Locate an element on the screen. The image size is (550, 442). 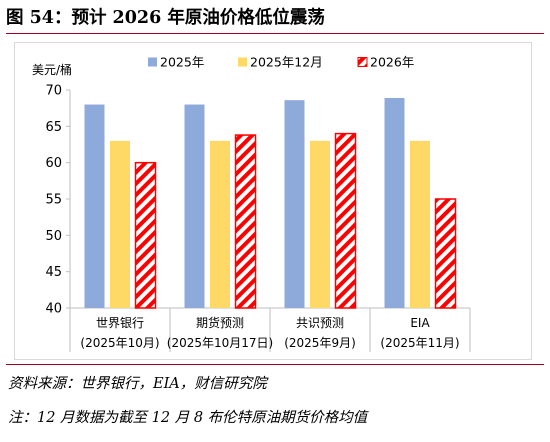
y-tick-label: 45 is located at coordinates (53, 272).